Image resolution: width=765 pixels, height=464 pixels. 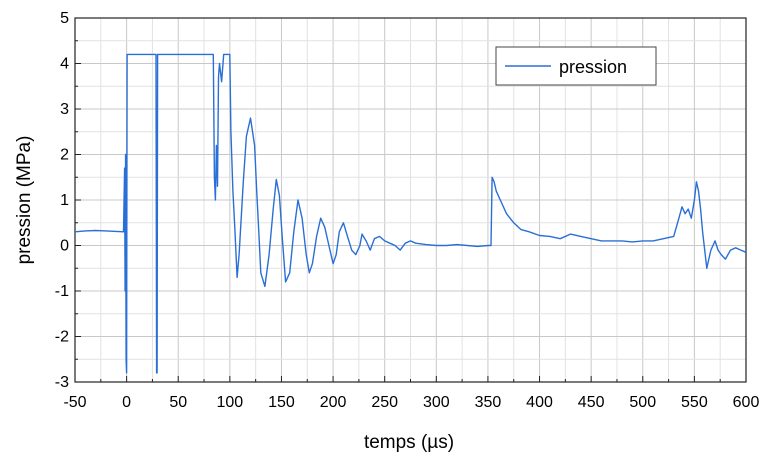 What do you see at coordinates (642, 402) in the screenshot?
I see `x-tick-label: 500` at bounding box center [642, 402].